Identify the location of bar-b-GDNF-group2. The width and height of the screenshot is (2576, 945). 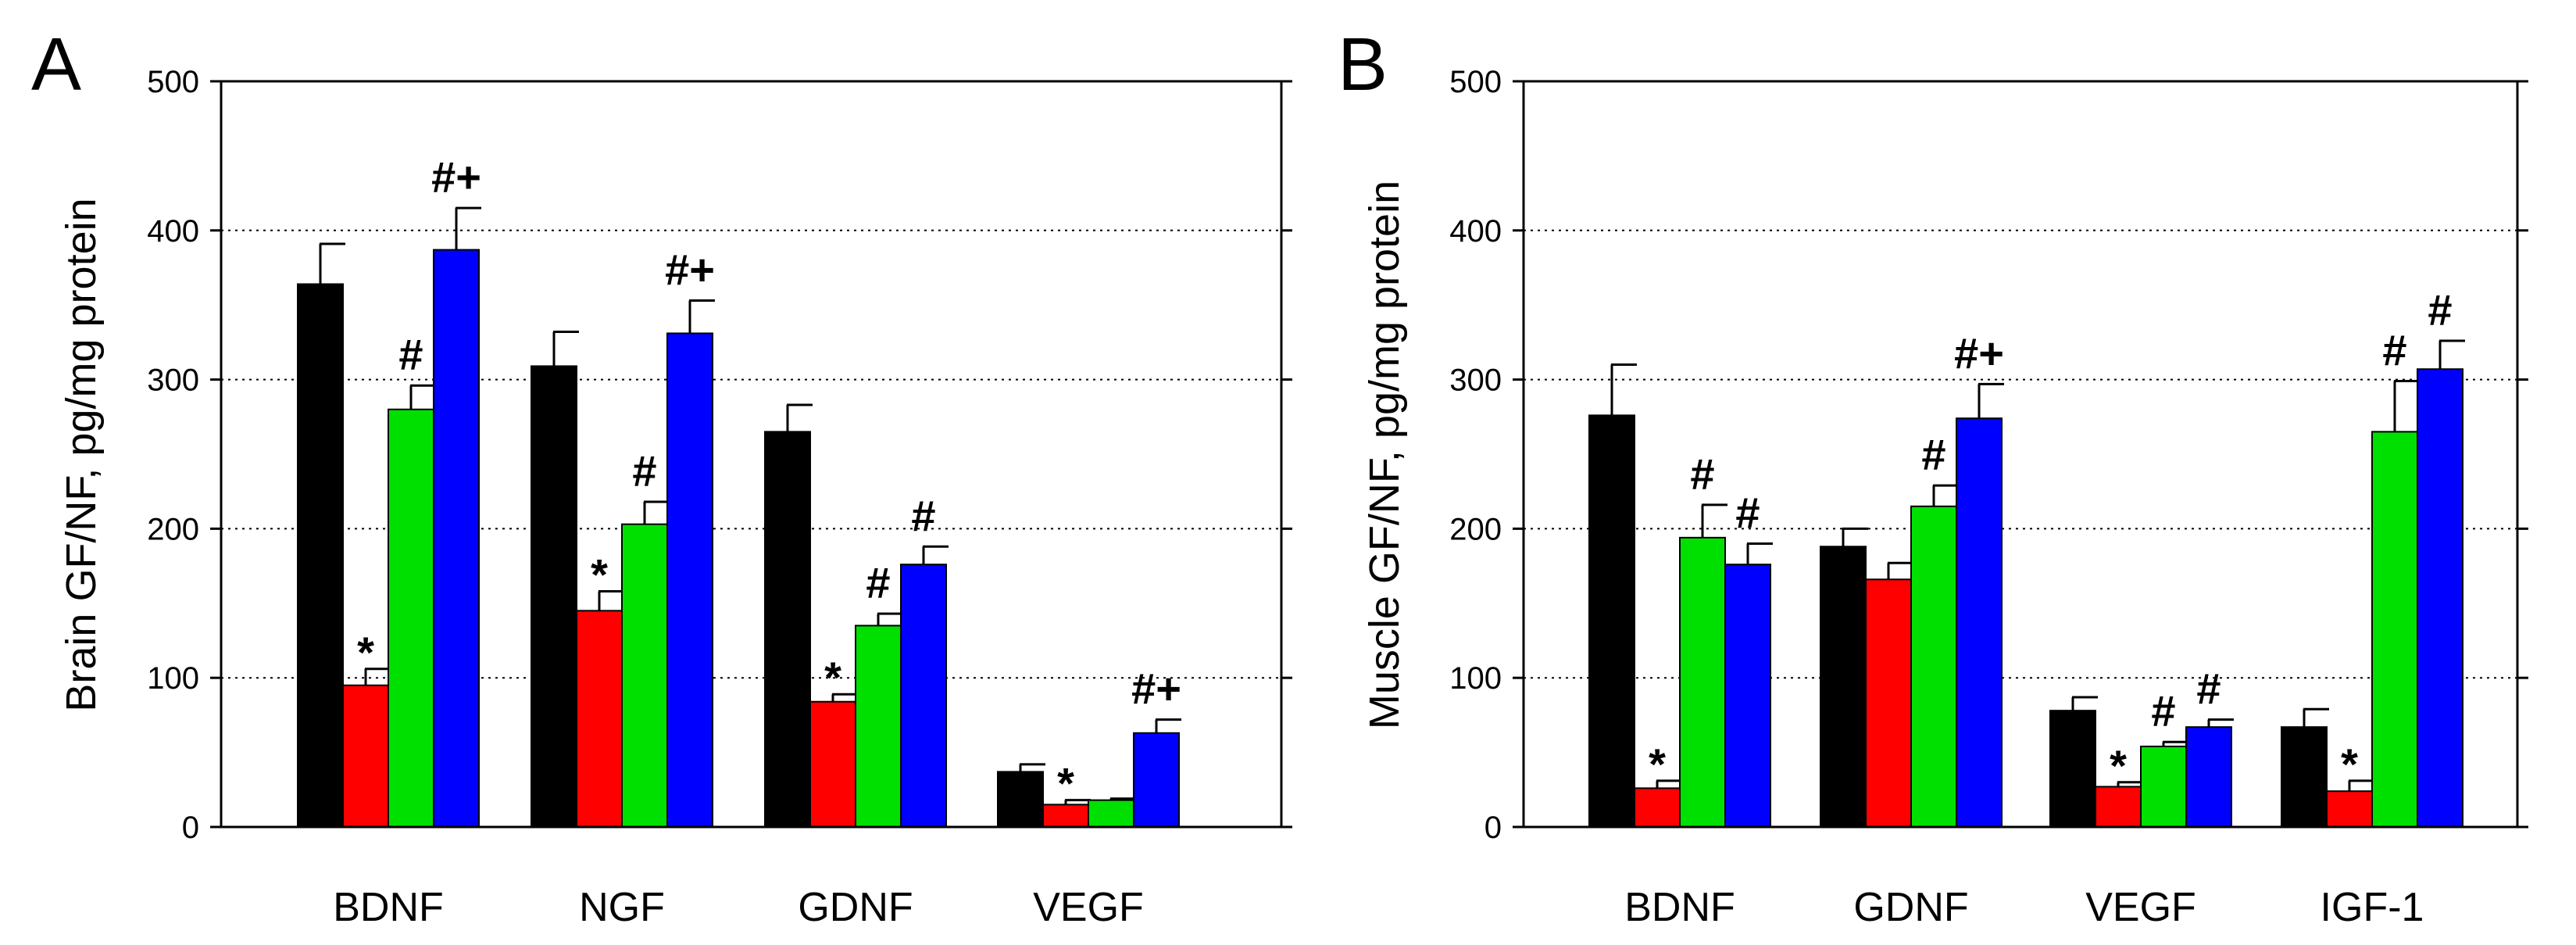
(1888, 703).